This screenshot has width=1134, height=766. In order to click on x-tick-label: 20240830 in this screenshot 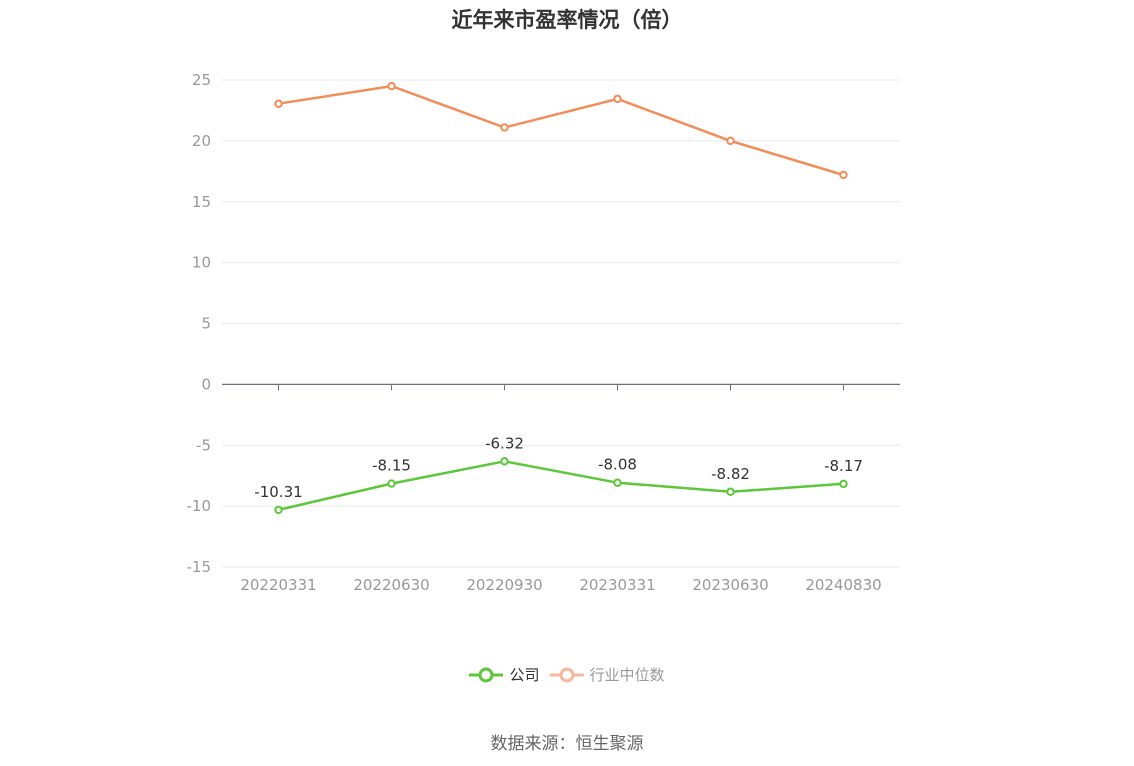, I will do `click(843, 585)`.